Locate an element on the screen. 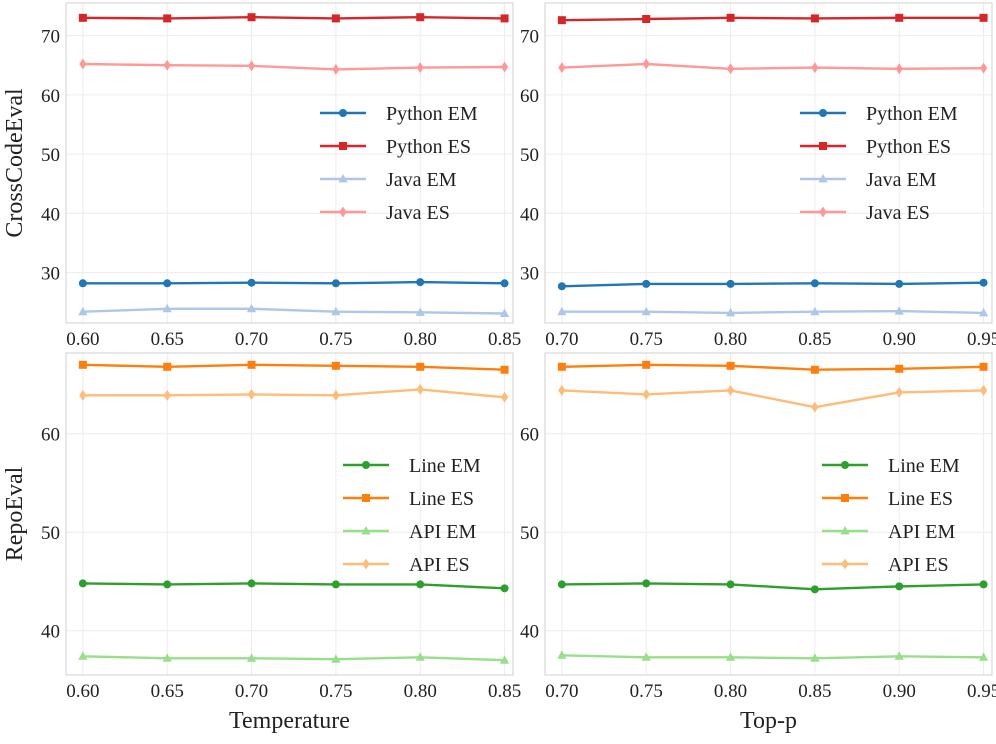 The width and height of the screenshot is (996, 744). x-tick-label: 0.70 is located at coordinates (251, 691).